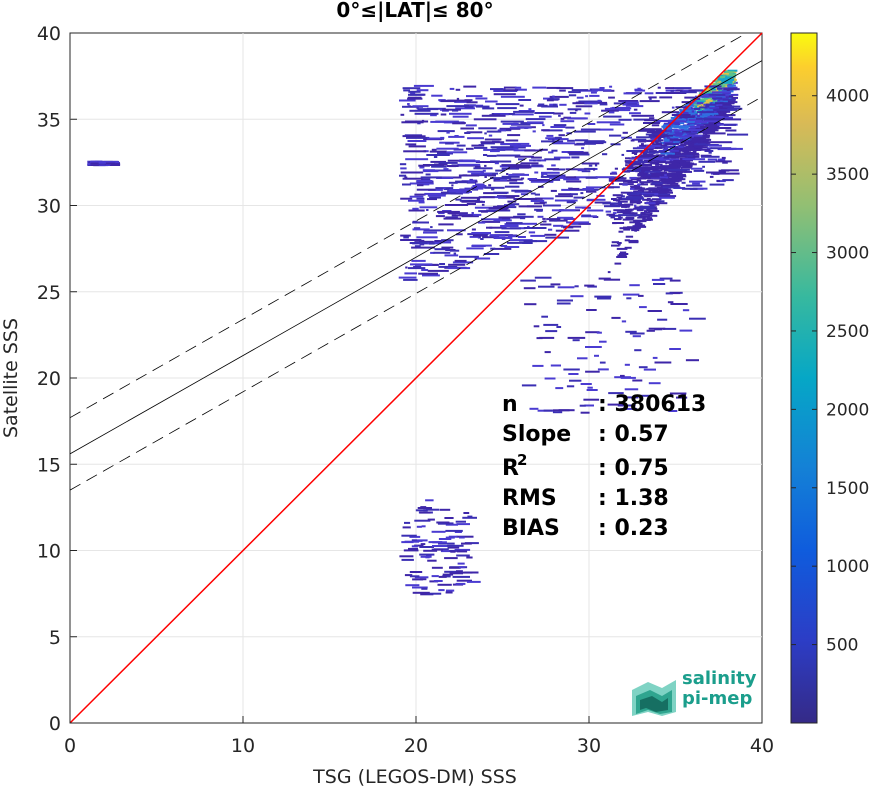 The width and height of the screenshot is (879, 789). What do you see at coordinates (842, 646) in the screenshot?
I see `colorbar-tick-label: 500` at bounding box center [842, 646].